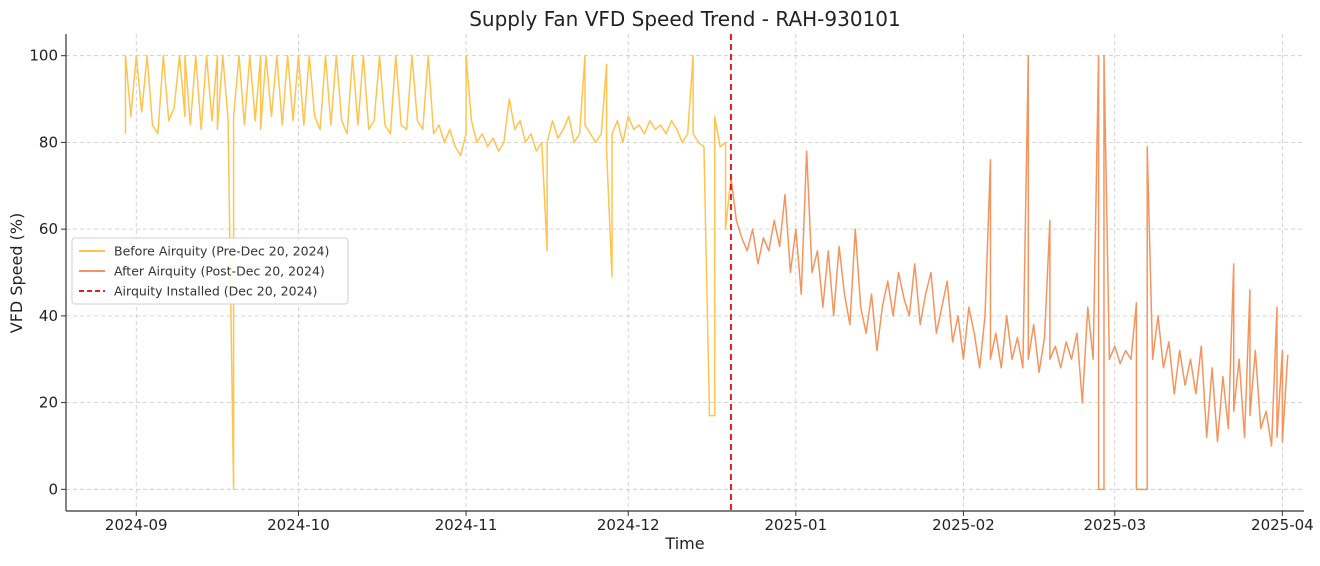 This screenshot has height=566, width=1320. Describe the element at coordinates (1114, 525) in the screenshot. I see `x-tick-label: 2025-03` at that location.